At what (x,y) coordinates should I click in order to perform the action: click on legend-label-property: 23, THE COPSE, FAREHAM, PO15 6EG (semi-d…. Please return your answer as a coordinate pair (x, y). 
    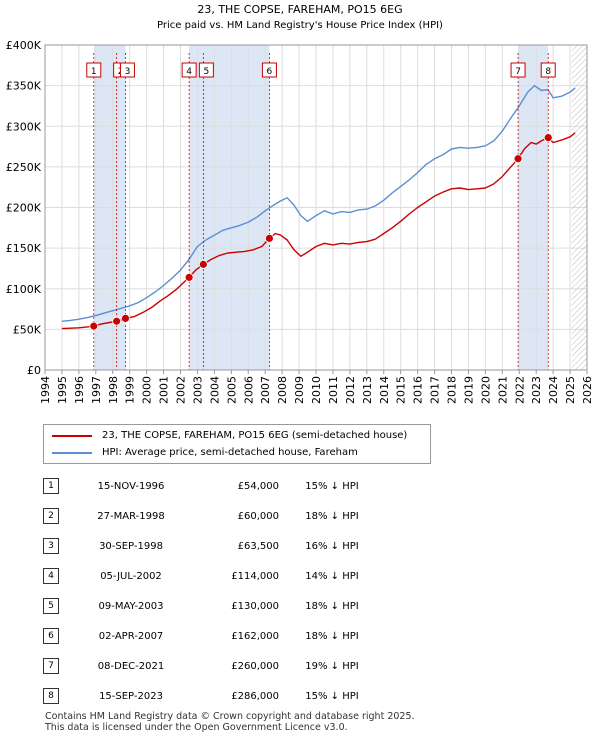
    Looking at the image, I should click on (255, 435).